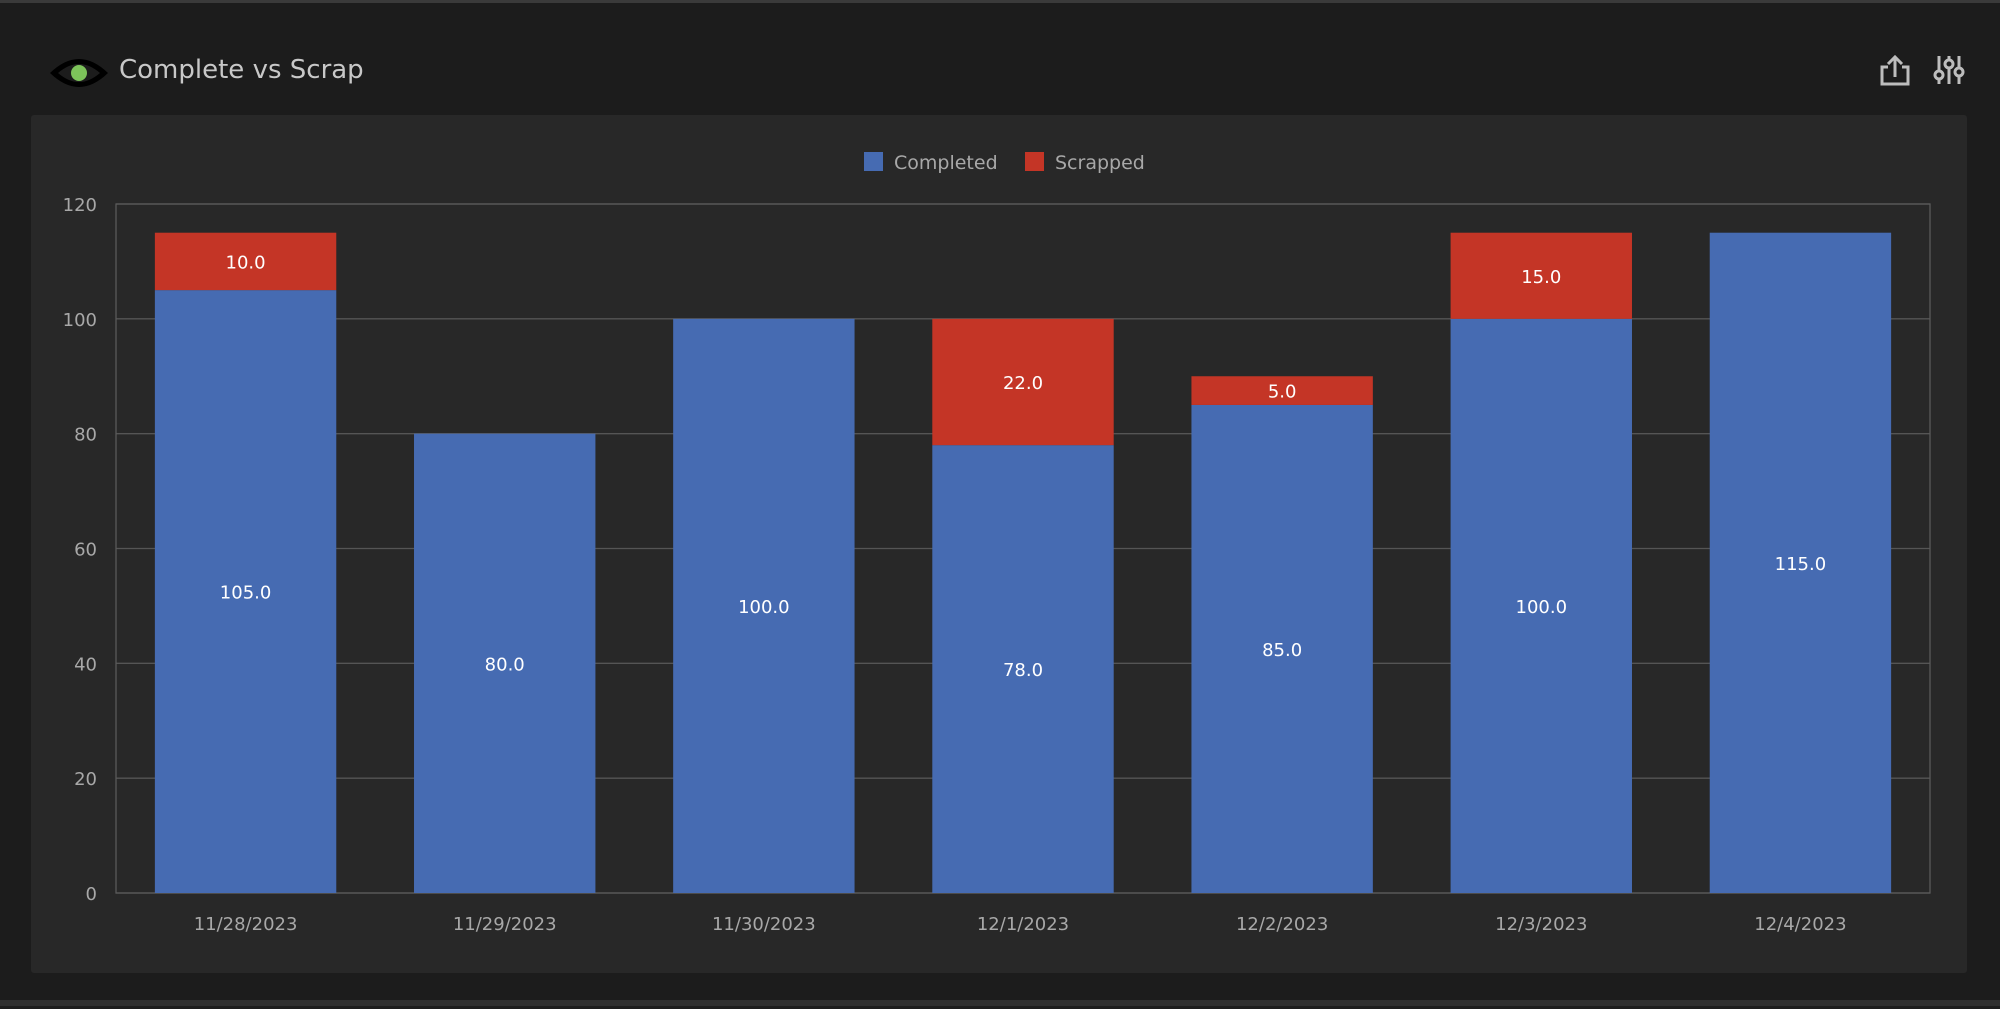  Describe the element at coordinates (1895, 70) in the screenshot. I see `export-icon` at that location.